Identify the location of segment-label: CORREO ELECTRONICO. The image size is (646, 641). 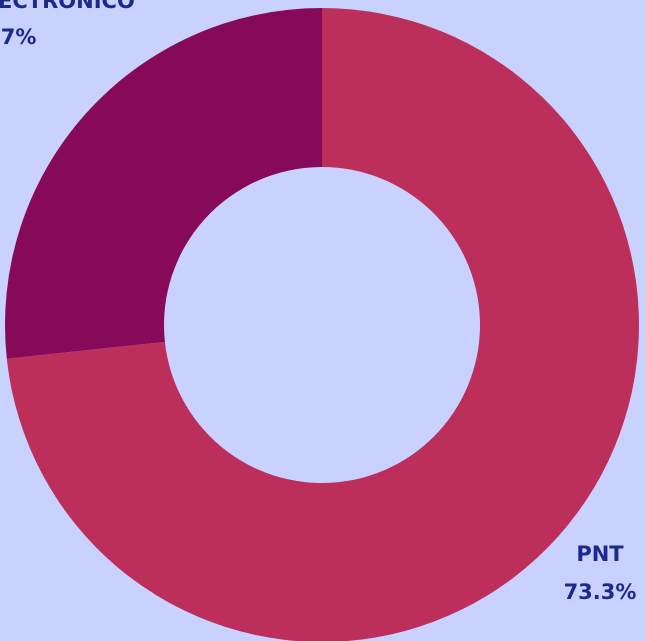
(67, 6).